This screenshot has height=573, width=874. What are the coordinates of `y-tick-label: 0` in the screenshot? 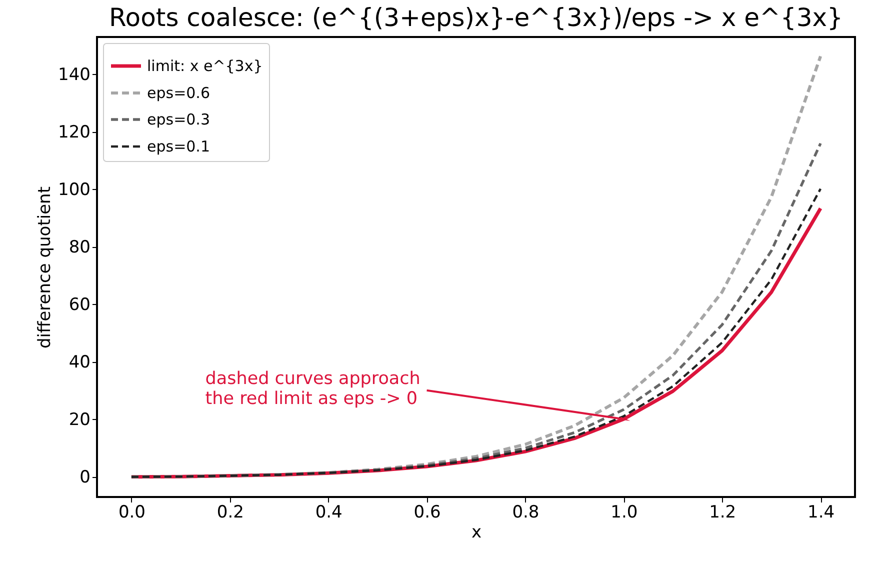 It's located at (85, 477).